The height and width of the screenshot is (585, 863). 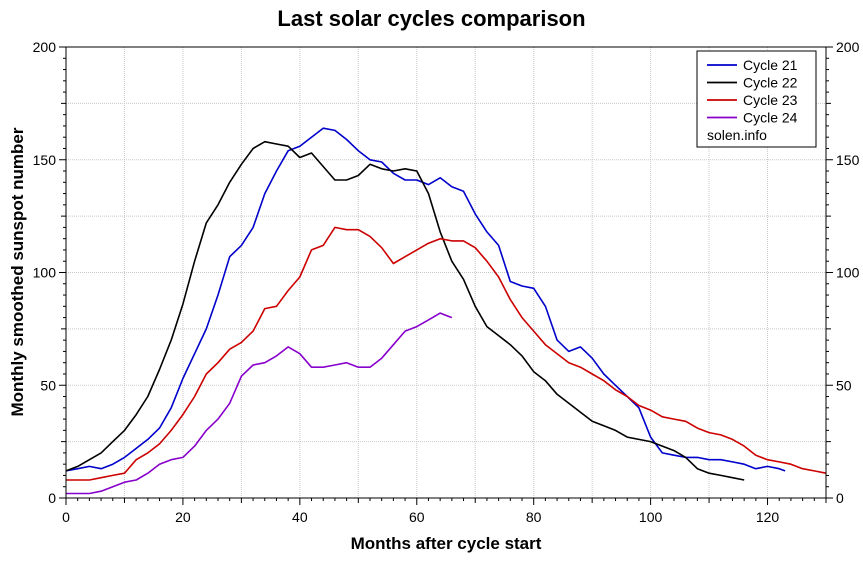 What do you see at coordinates (45, 273) in the screenshot?
I see `y-tick-label-left: 100` at bounding box center [45, 273].